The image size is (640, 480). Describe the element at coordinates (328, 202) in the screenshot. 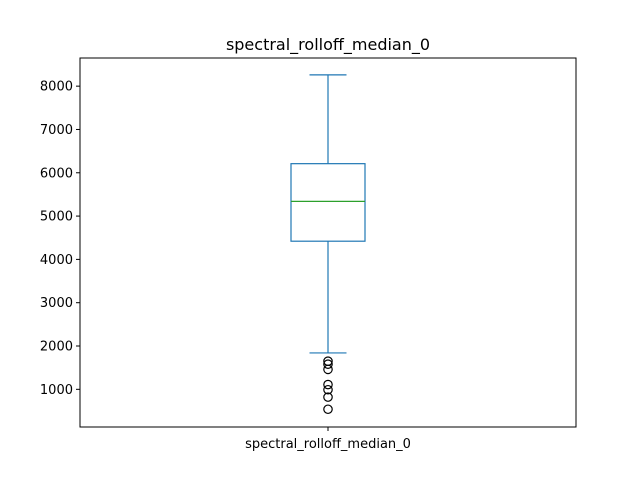

I see `iqr-box` at that location.